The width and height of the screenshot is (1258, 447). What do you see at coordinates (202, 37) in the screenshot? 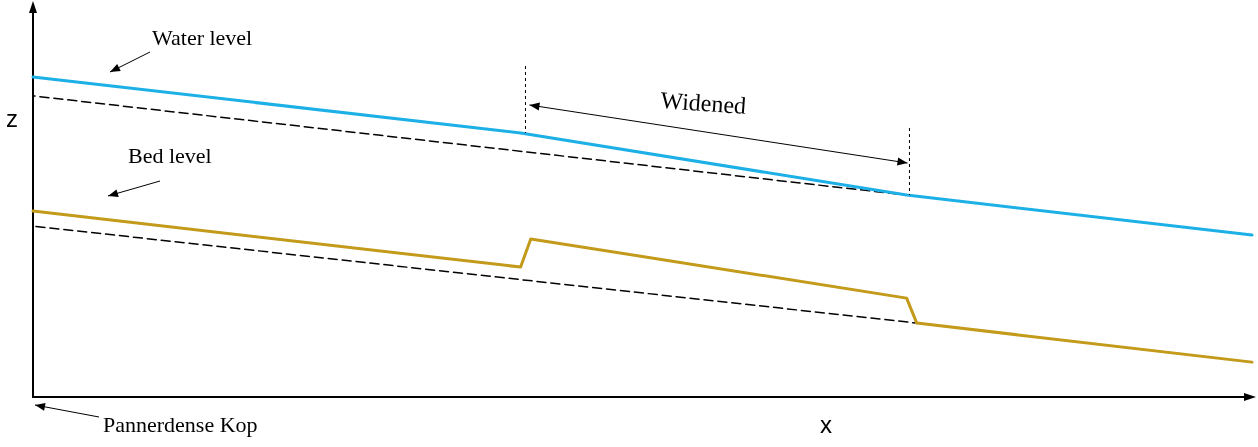
I see `text: Water level` at bounding box center [202, 37].